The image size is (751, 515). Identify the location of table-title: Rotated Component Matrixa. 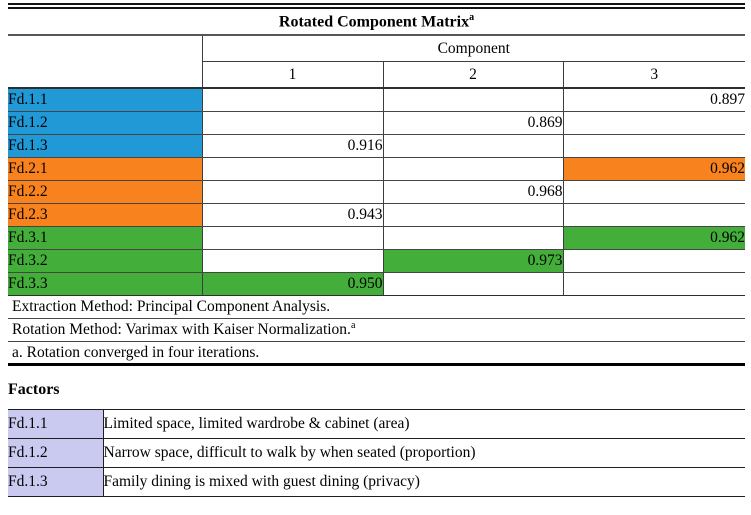
(377, 22).